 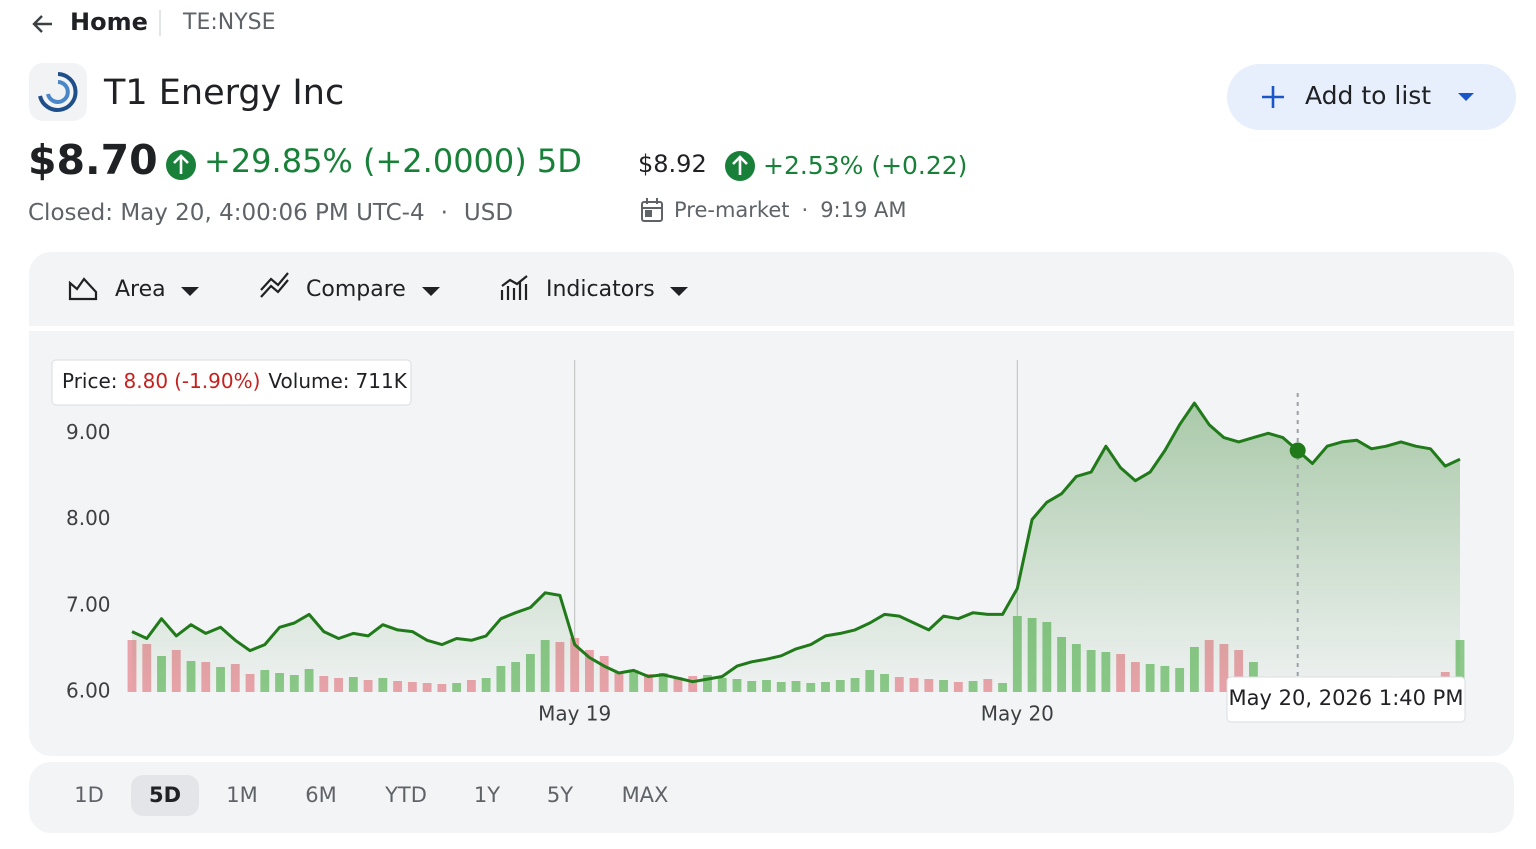 What do you see at coordinates (308, 381) in the screenshot?
I see `tooltip-volume-label: Volume:` at bounding box center [308, 381].